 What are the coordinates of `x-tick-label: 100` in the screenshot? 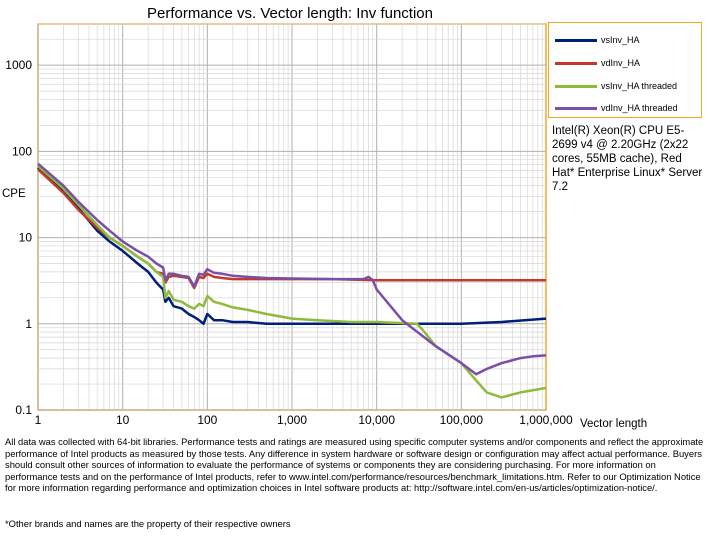 It's located at (207, 420).